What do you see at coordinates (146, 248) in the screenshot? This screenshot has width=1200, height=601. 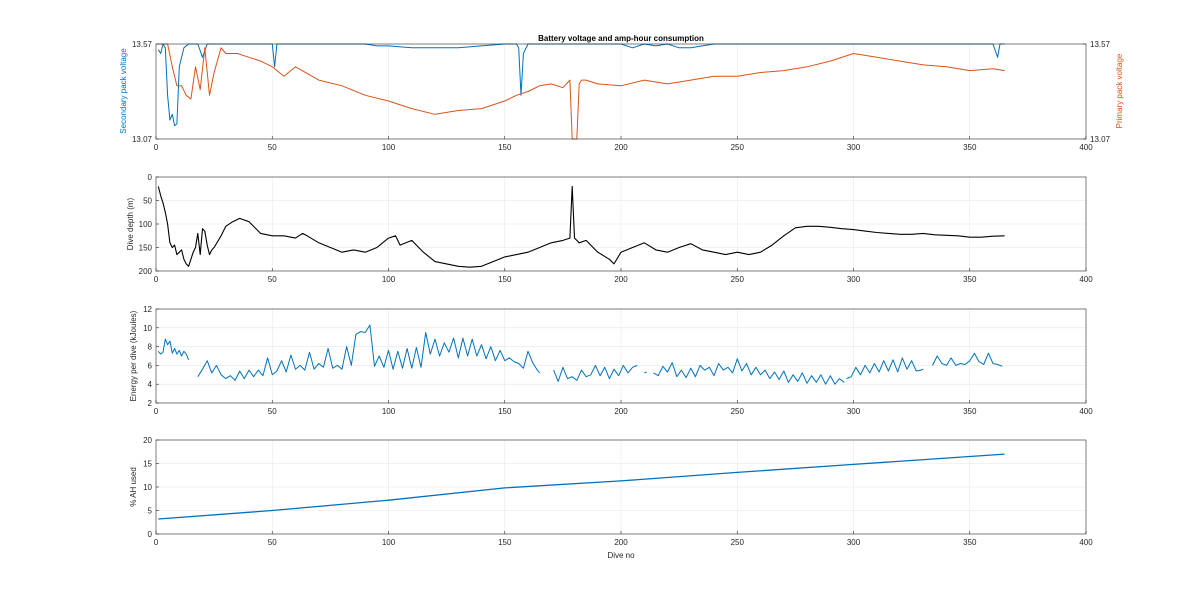 I see `y-tick-label: 150` at bounding box center [146, 248].